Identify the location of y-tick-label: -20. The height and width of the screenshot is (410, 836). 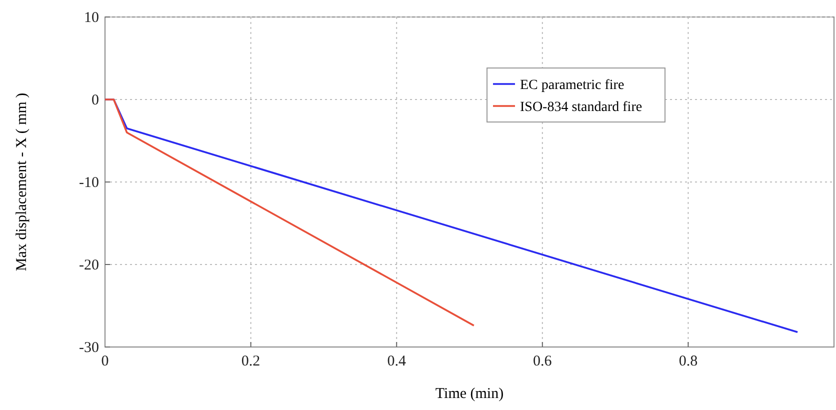
(89, 265).